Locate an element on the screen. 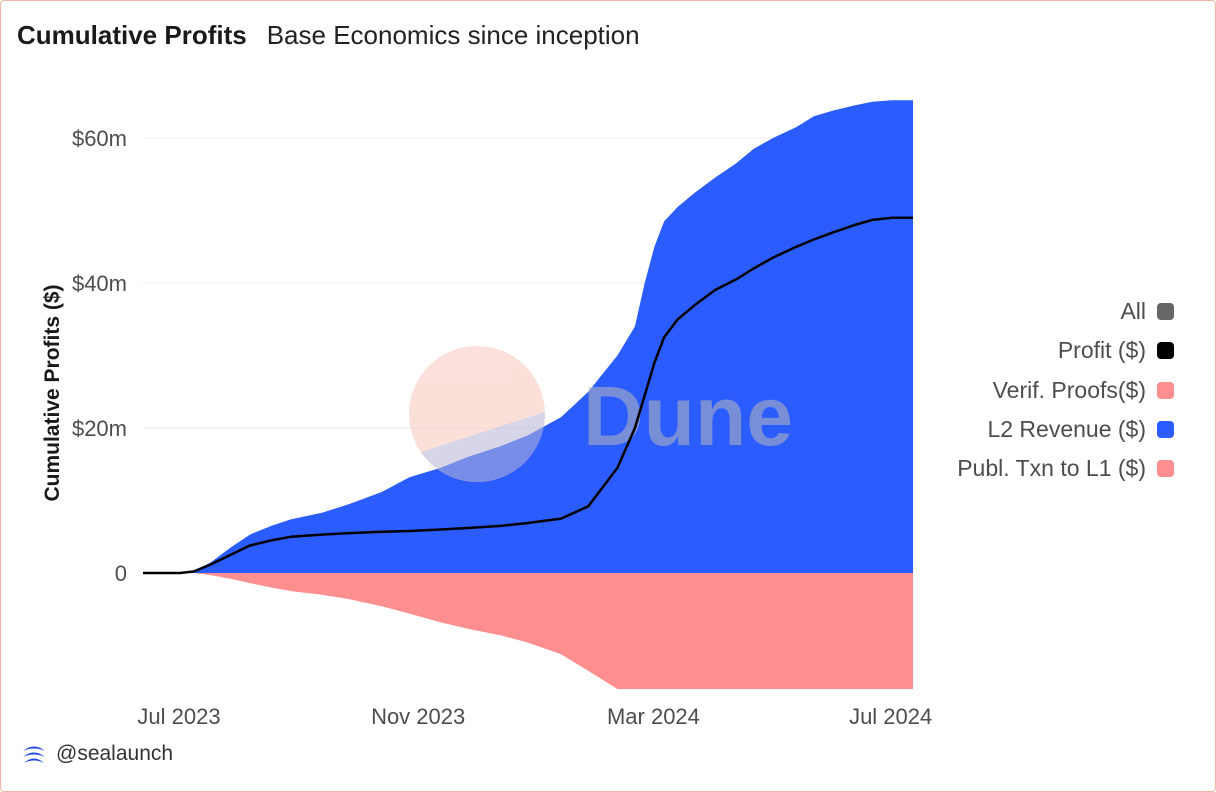 The width and height of the screenshot is (1216, 792). chart-subtitle: Base Economics since inception is located at coordinates (453, 35).